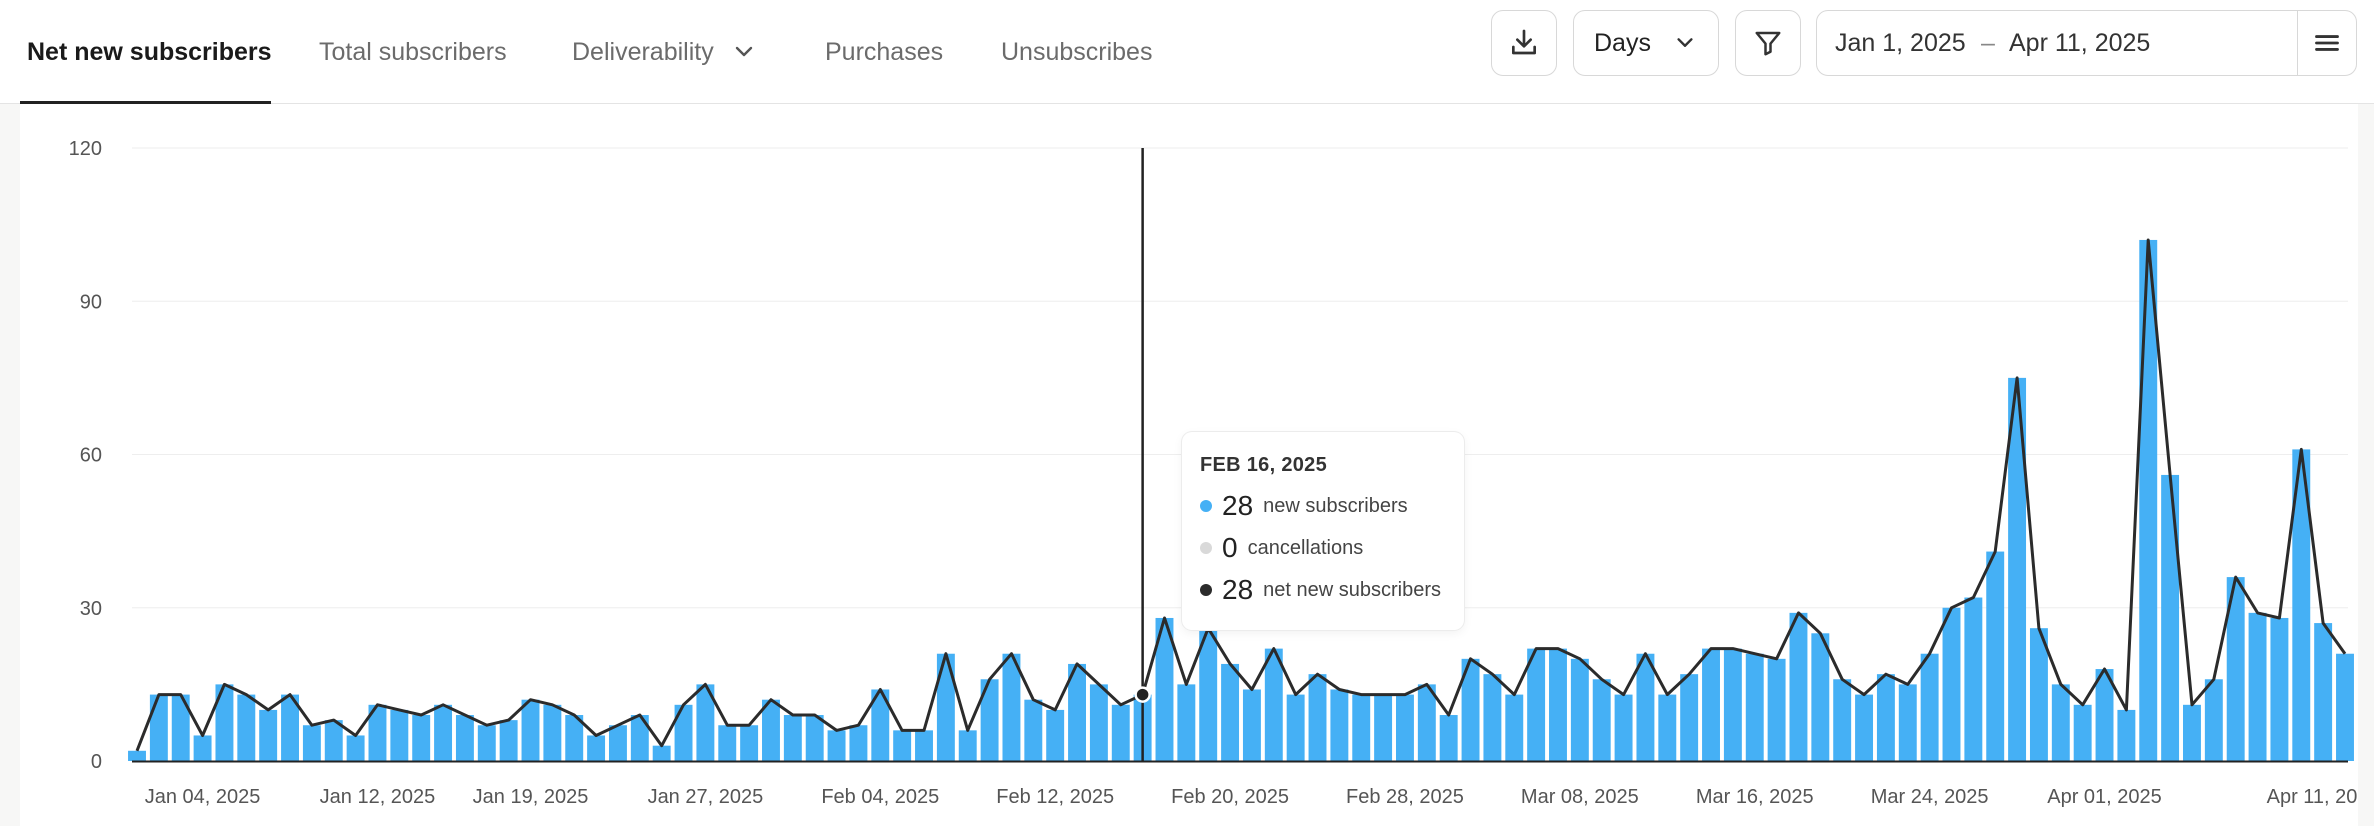  I want to click on date-range-start: Jan 1, 2025, so click(1900, 42).